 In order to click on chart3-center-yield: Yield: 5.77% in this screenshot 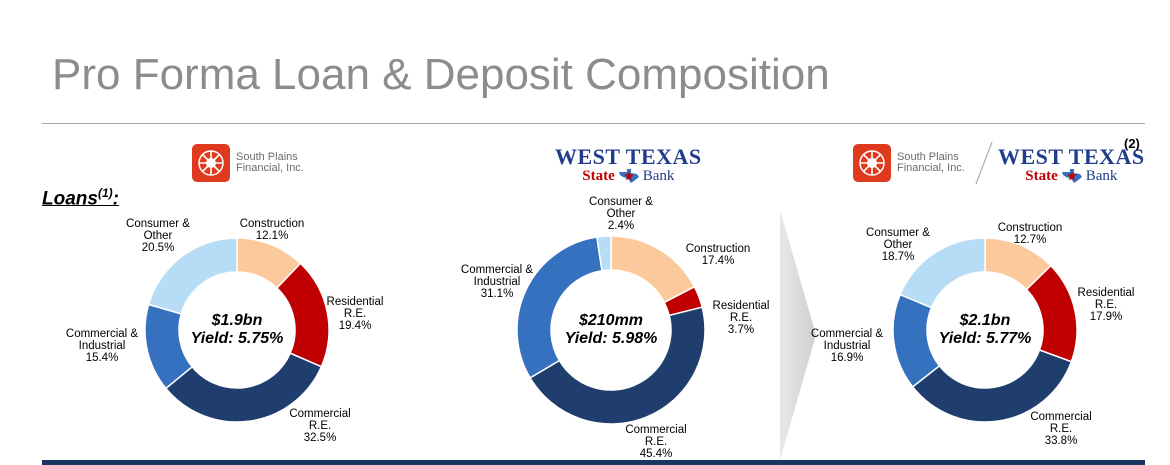, I will do `click(985, 338)`.